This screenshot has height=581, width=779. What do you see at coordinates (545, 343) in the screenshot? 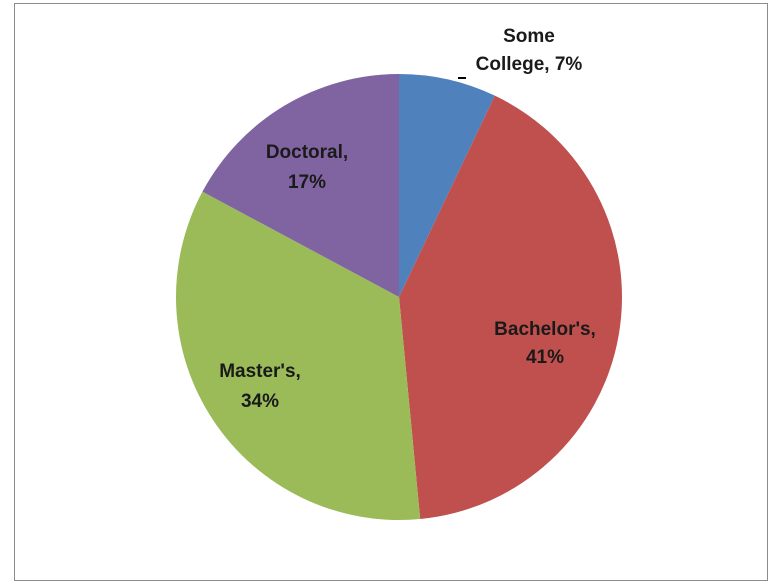
I see `data-label-bachelor-s: Bachelor's, 41%` at bounding box center [545, 343].